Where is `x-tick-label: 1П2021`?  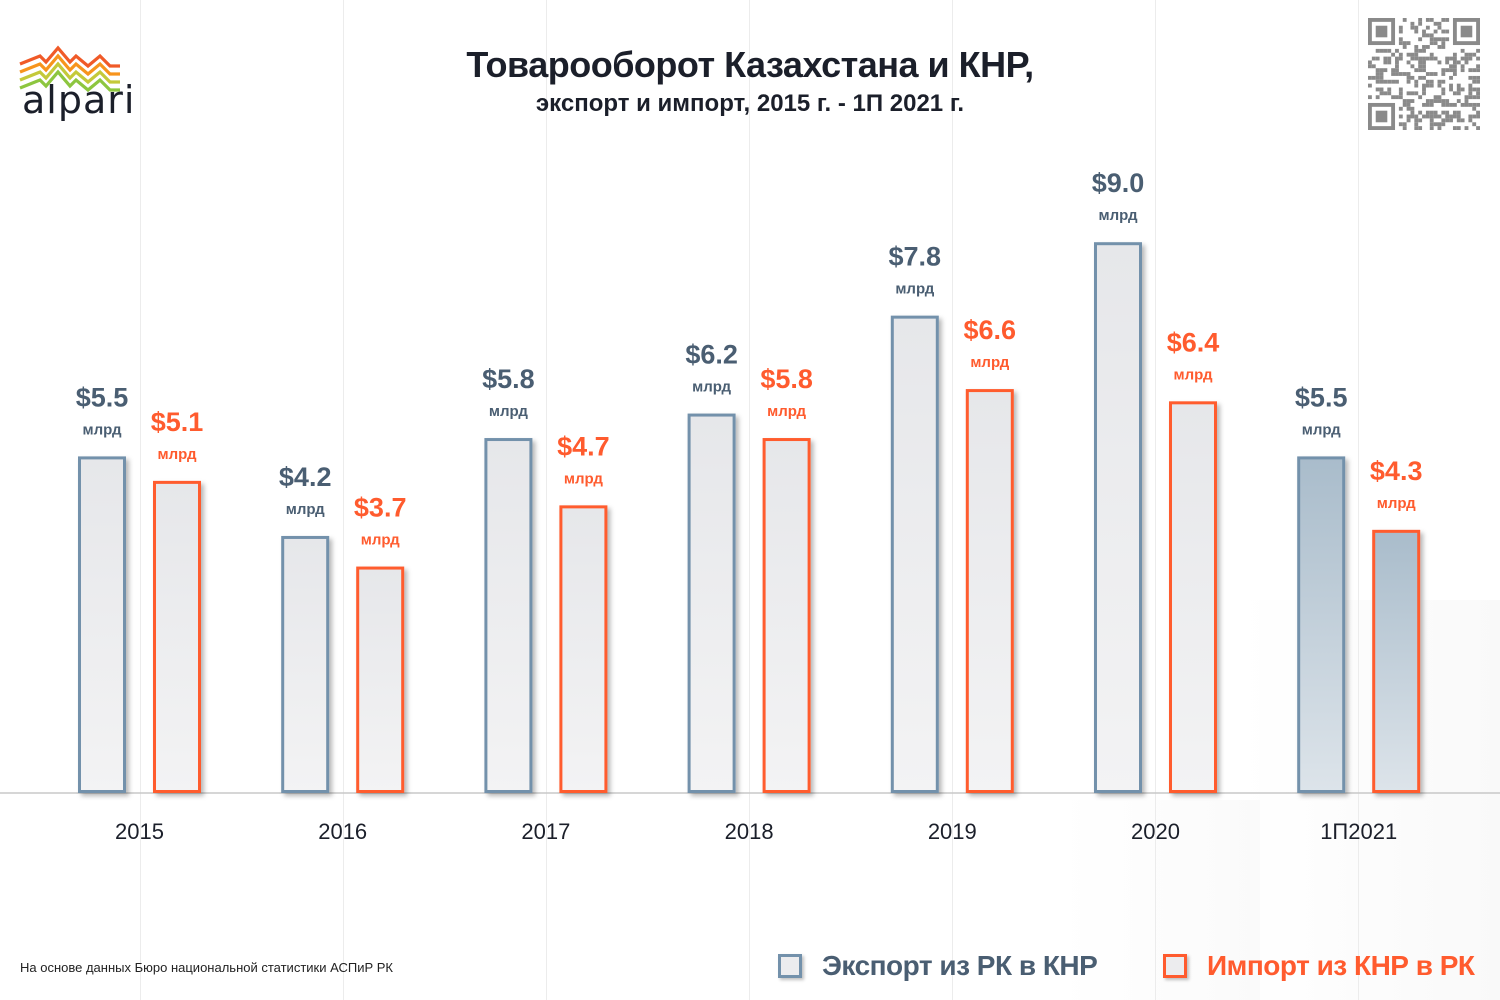 x-tick-label: 1П2021 is located at coordinates (1358, 831).